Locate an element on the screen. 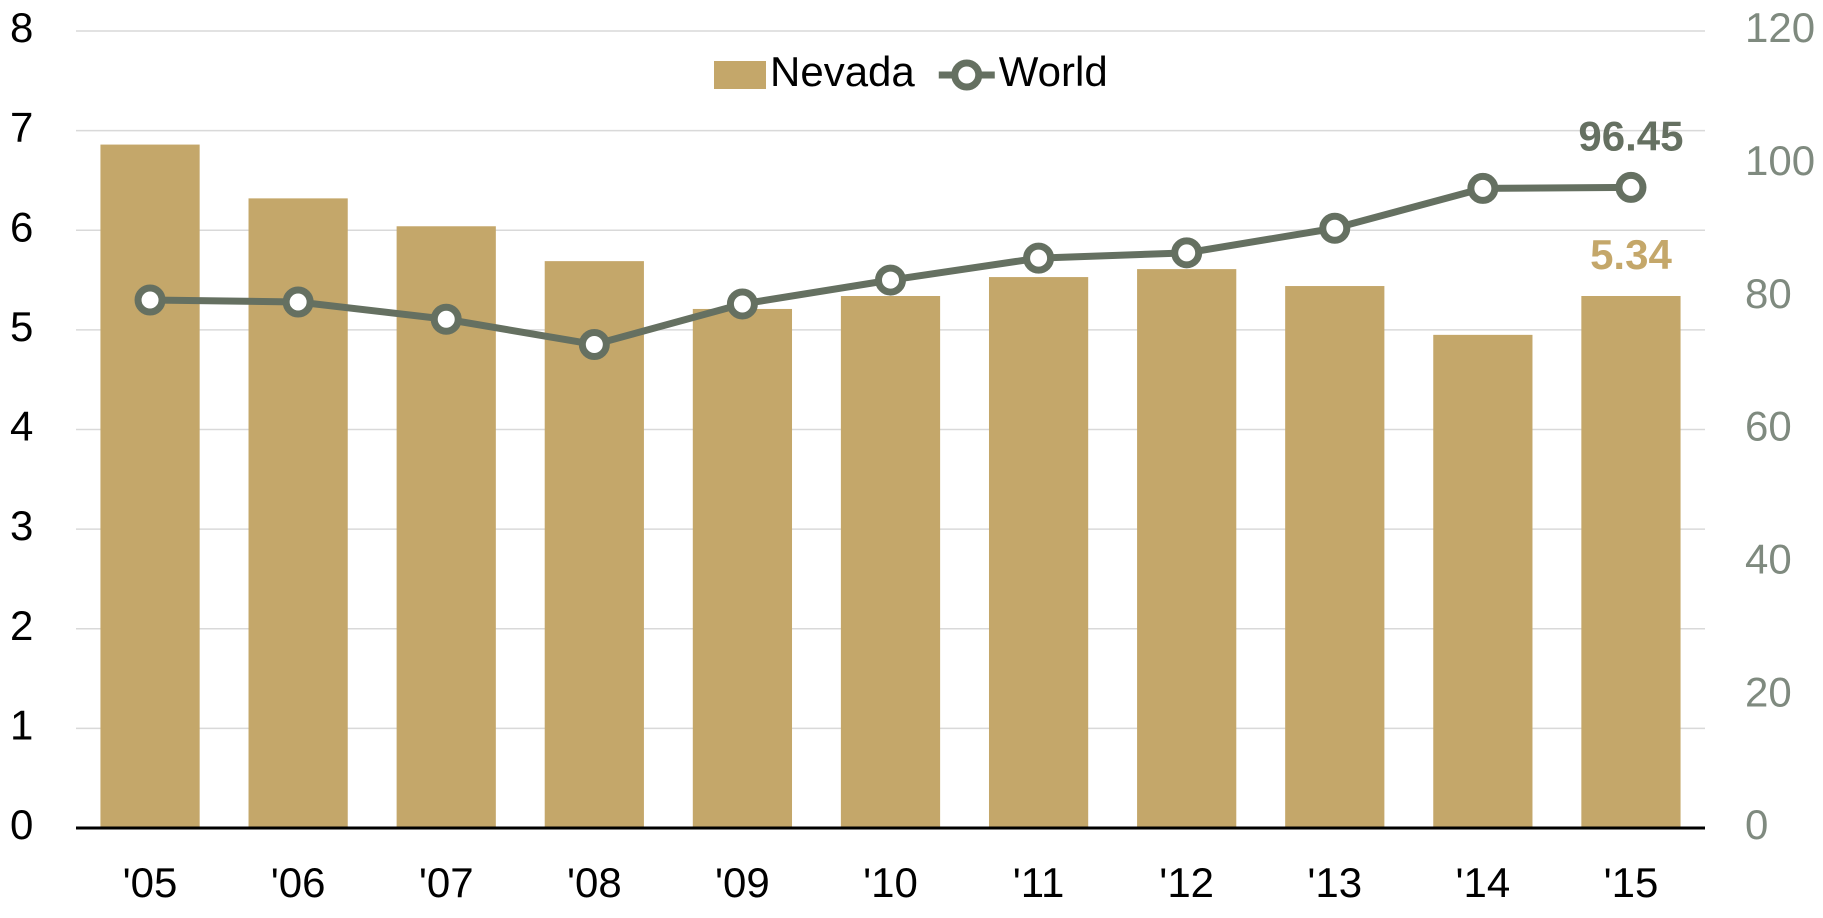 Image resolution: width=1823 pixels, height=918 pixels. y2-tick-label: 0 is located at coordinates (1756, 824).